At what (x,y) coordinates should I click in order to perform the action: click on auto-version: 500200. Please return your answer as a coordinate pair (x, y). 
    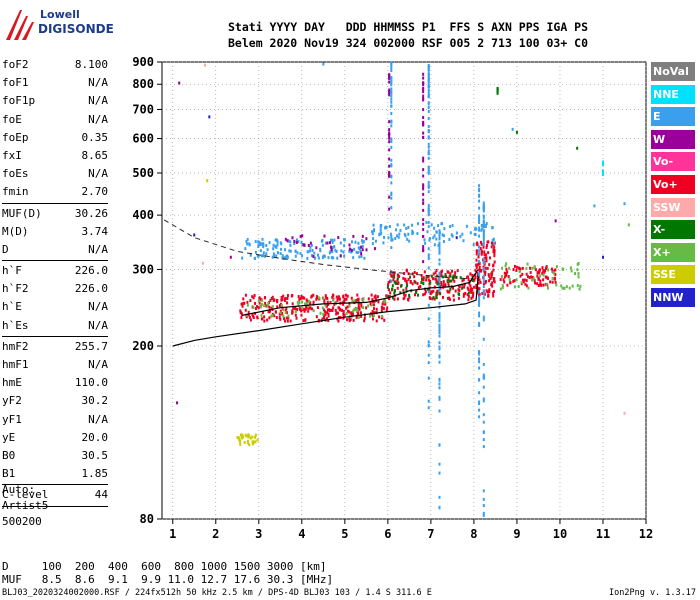
    Looking at the image, I should click on (22, 521).